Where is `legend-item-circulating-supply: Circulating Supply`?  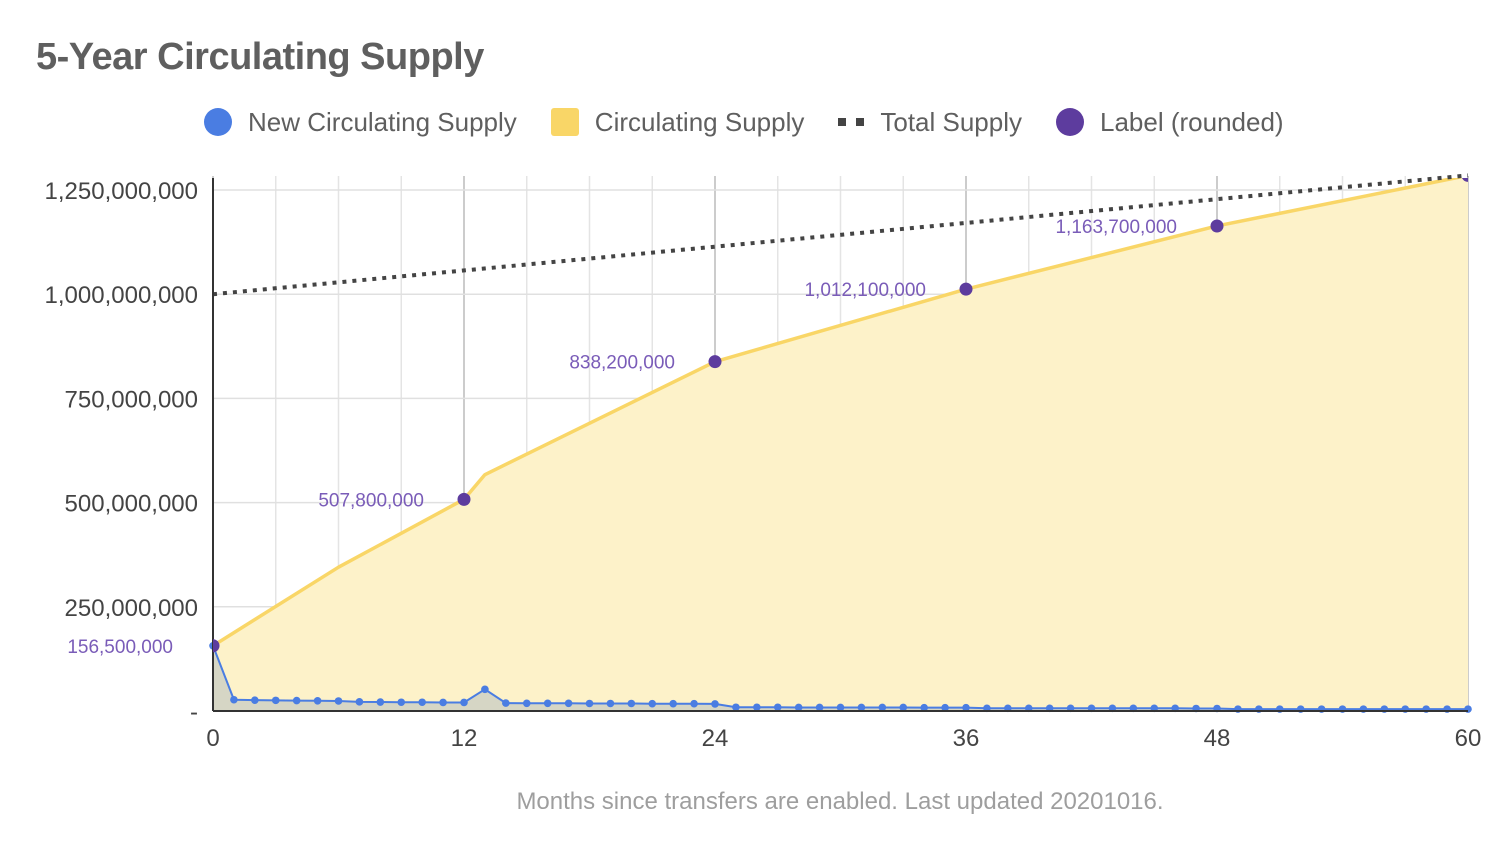
legend-item-circulating-supply: Circulating Supply is located at coordinates (677, 122).